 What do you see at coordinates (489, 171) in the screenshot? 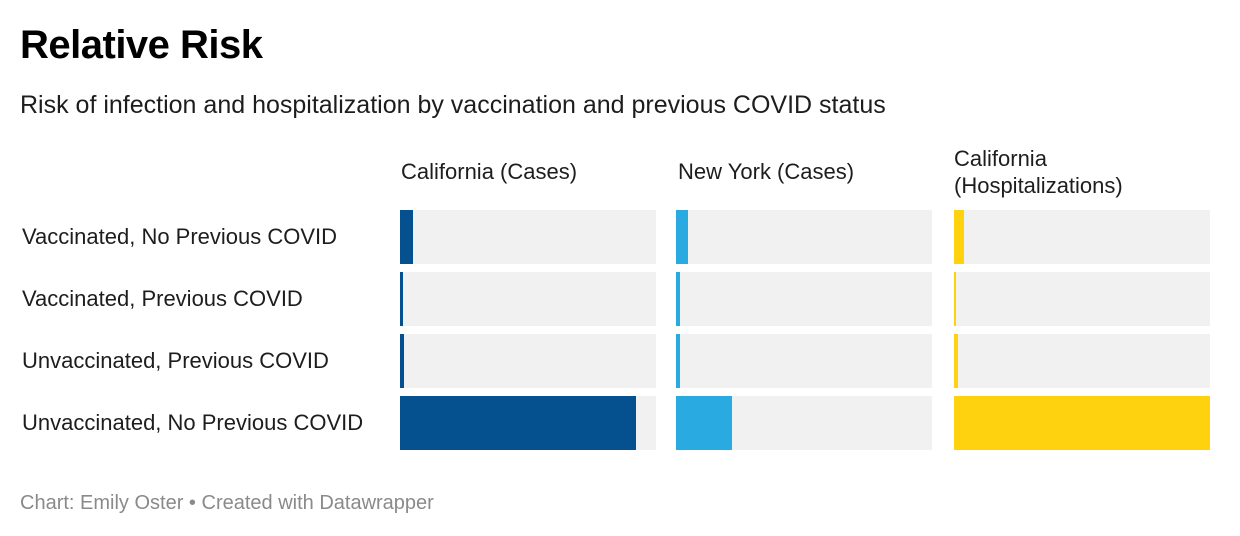
I see `column-header-california-cases: California (Cases)` at bounding box center [489, 171].